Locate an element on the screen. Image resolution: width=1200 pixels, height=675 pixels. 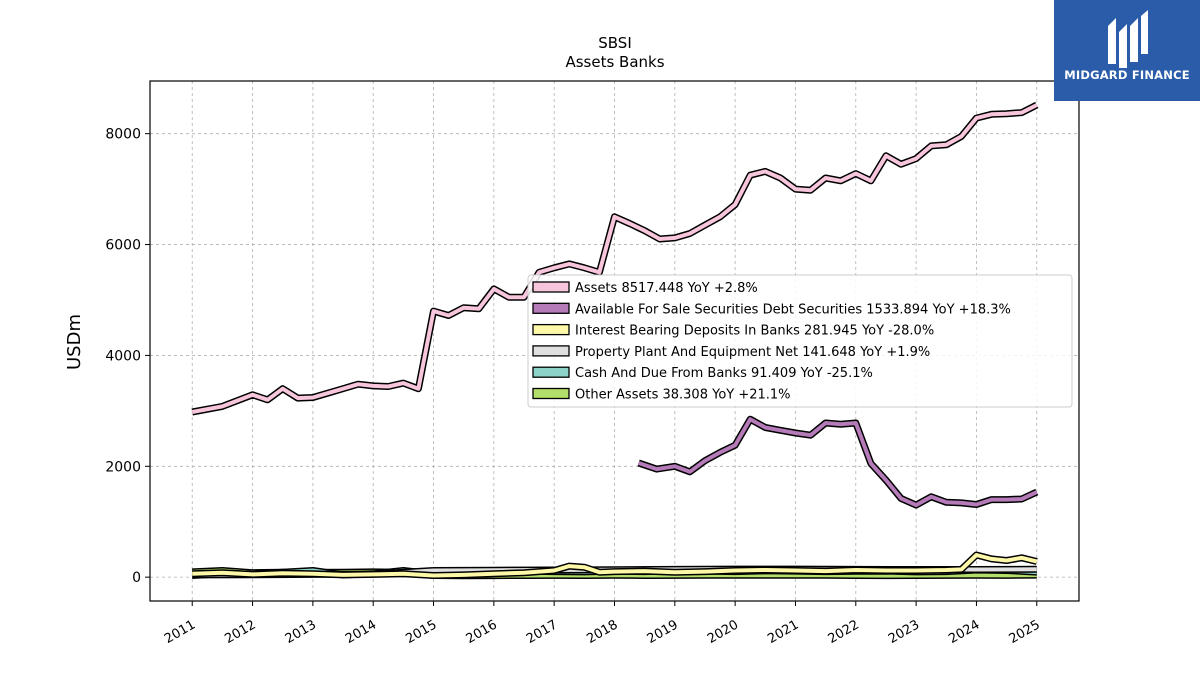
series-line-available-for-sale-securities-debt-securities is located at coordinates (837, 462).